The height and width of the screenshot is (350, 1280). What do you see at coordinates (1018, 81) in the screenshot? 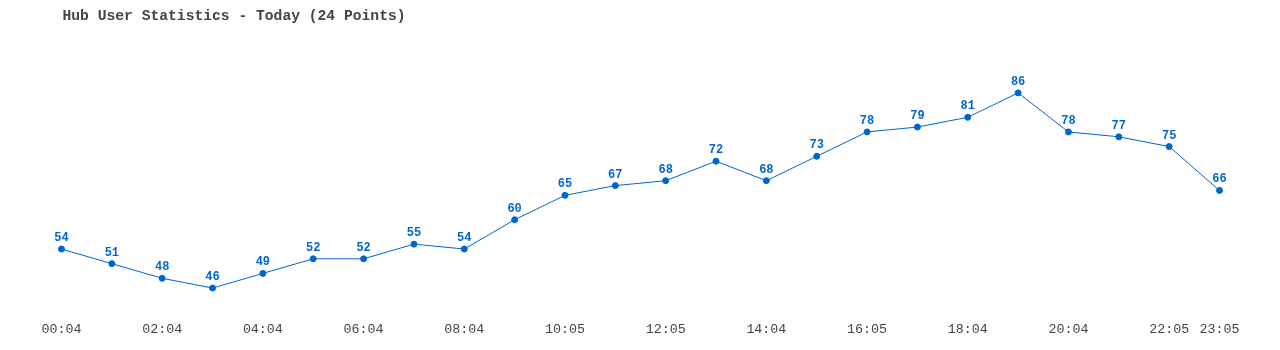
I see `data-label: 86` at bounding box center [1018, 81].